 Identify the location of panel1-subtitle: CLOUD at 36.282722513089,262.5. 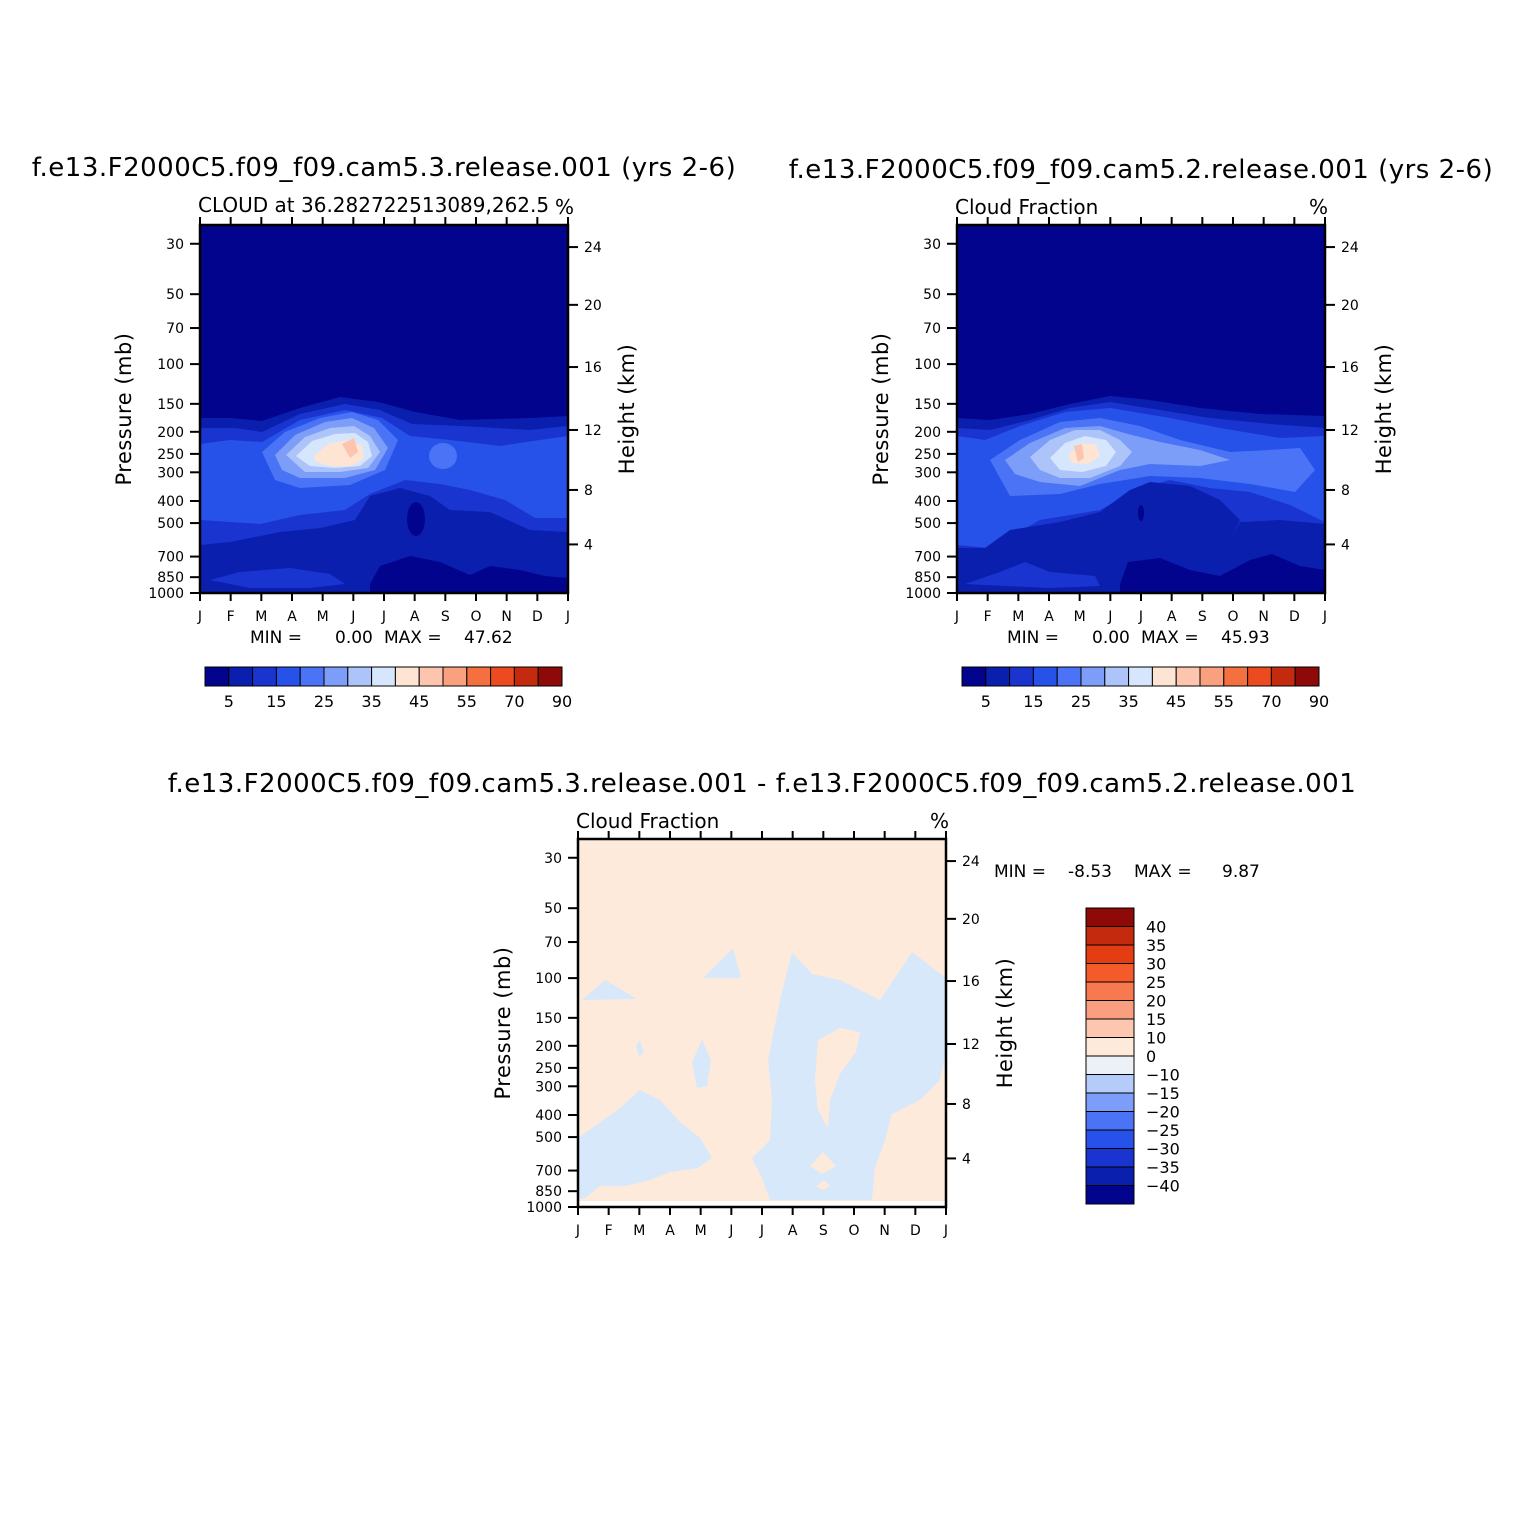
(373, 205).